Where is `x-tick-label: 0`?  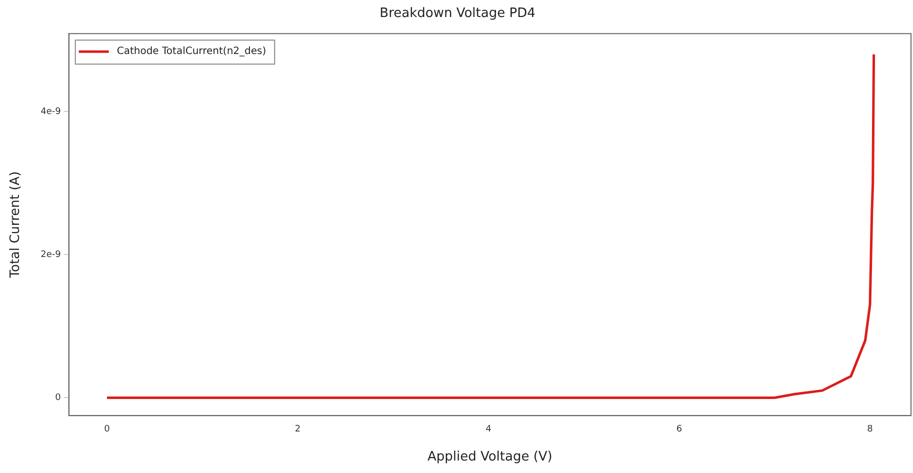 x-tick-label: 0 is located at coordinates (107, 429).